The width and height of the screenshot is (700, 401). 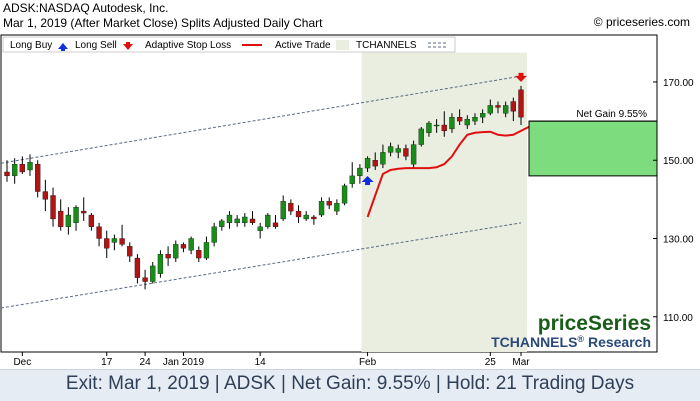 What do you see at coordinates (534, 342) in the screenshot?
I see `research-name: TCHANNELS` at bounding box center [534, 342].